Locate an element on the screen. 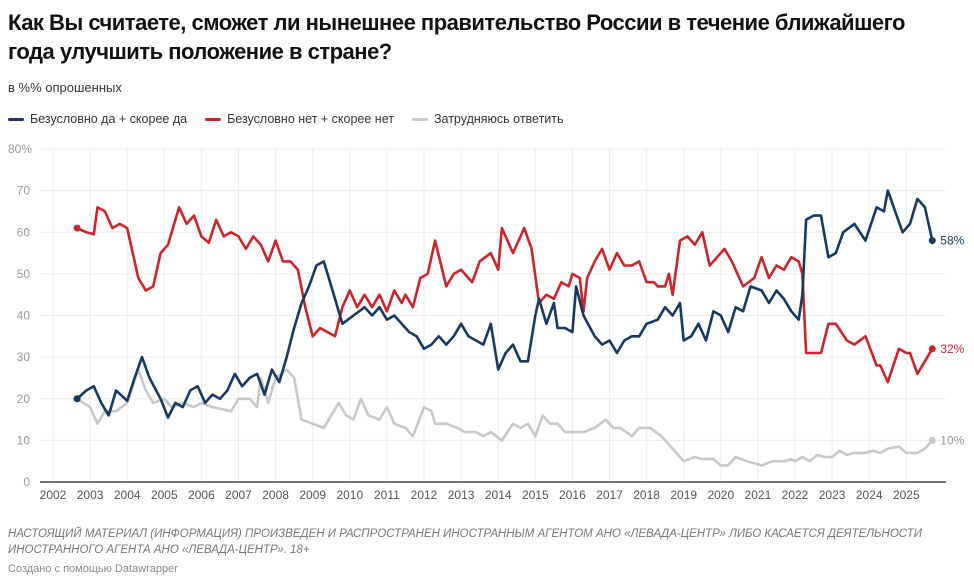 The height and width of the screenshot is (585, 974). chart-subtitle: в %% опрошенных is located at coordinates (65, 87).